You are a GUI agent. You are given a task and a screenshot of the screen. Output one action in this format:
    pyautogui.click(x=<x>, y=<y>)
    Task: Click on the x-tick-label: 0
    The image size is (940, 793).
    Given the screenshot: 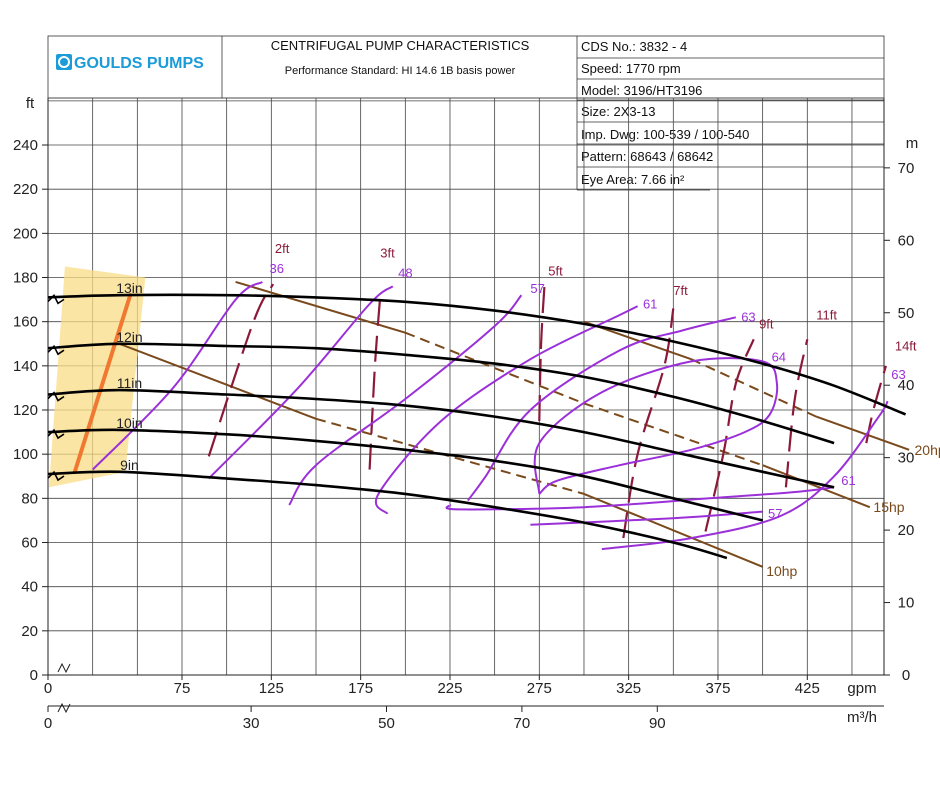 What is the action you would take?
    pyautogui.click(x=48, y=688)
    